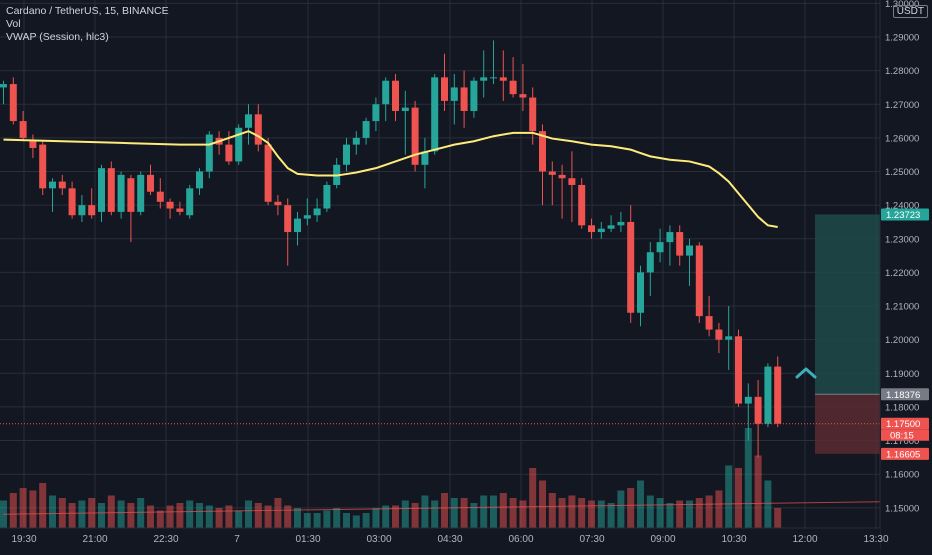 The image size is (932, 555). Describe the element at coordinates (440, 539) in the screenshot. I see `time-axis` at that location.